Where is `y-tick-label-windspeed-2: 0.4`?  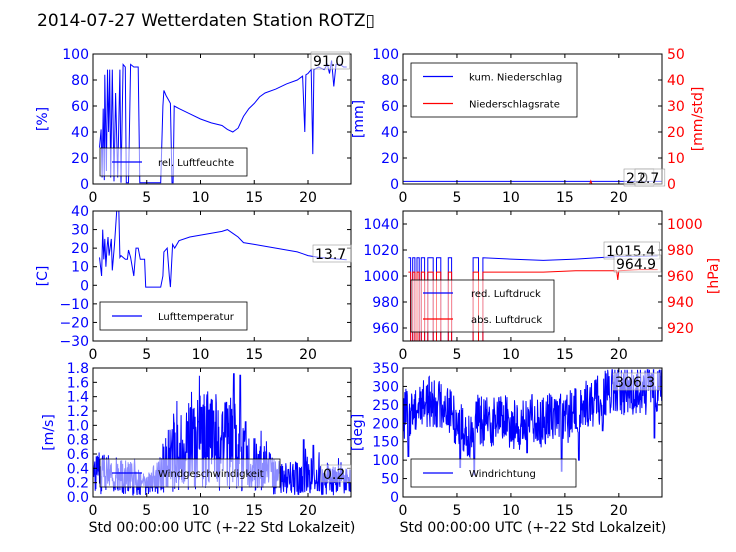
y-tick-label-windspeed-2: 0.4 is located at coordinates (78, 469).